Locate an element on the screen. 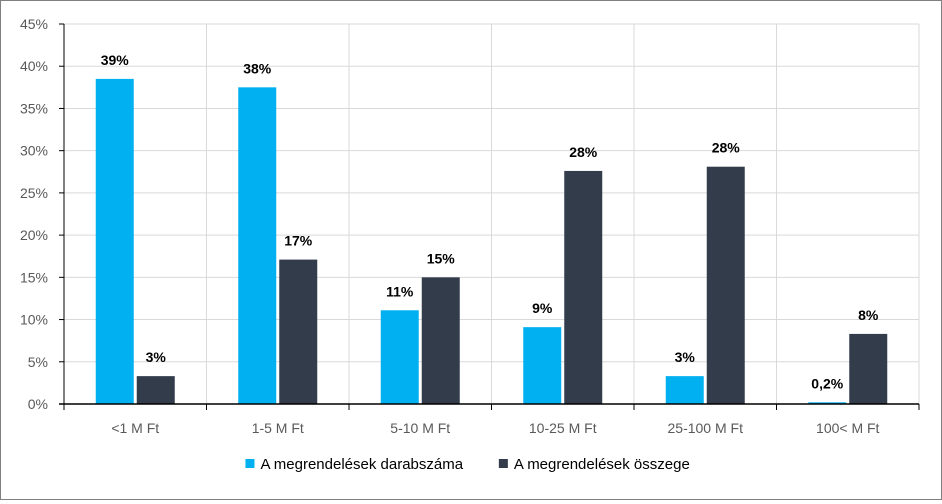 The image size is (942, 504). x-tick-label: 5-10 M Ft is located at coordinates (420, 428).